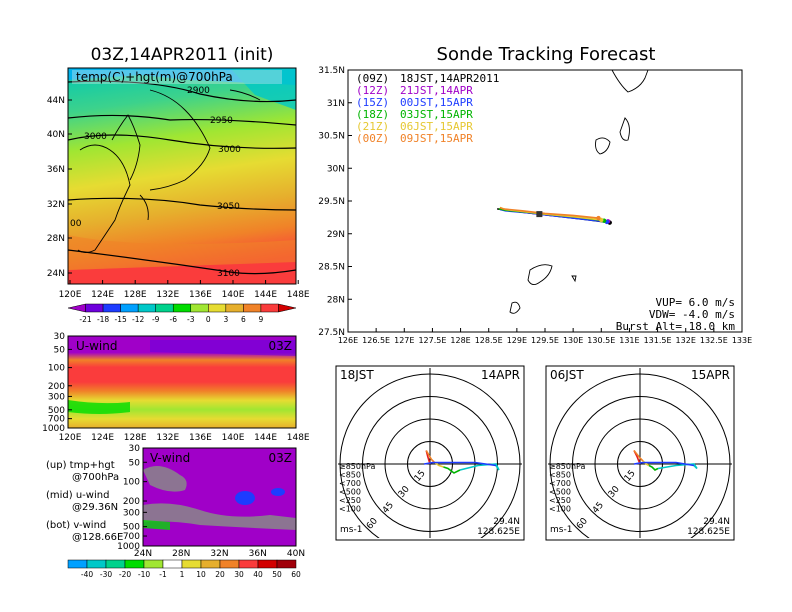 The image size is (792, 612). What do you see at coordinates (219, 554) in the screenshot?
I see `lat-tick-label: 32N` at bounding box center [219, 554].